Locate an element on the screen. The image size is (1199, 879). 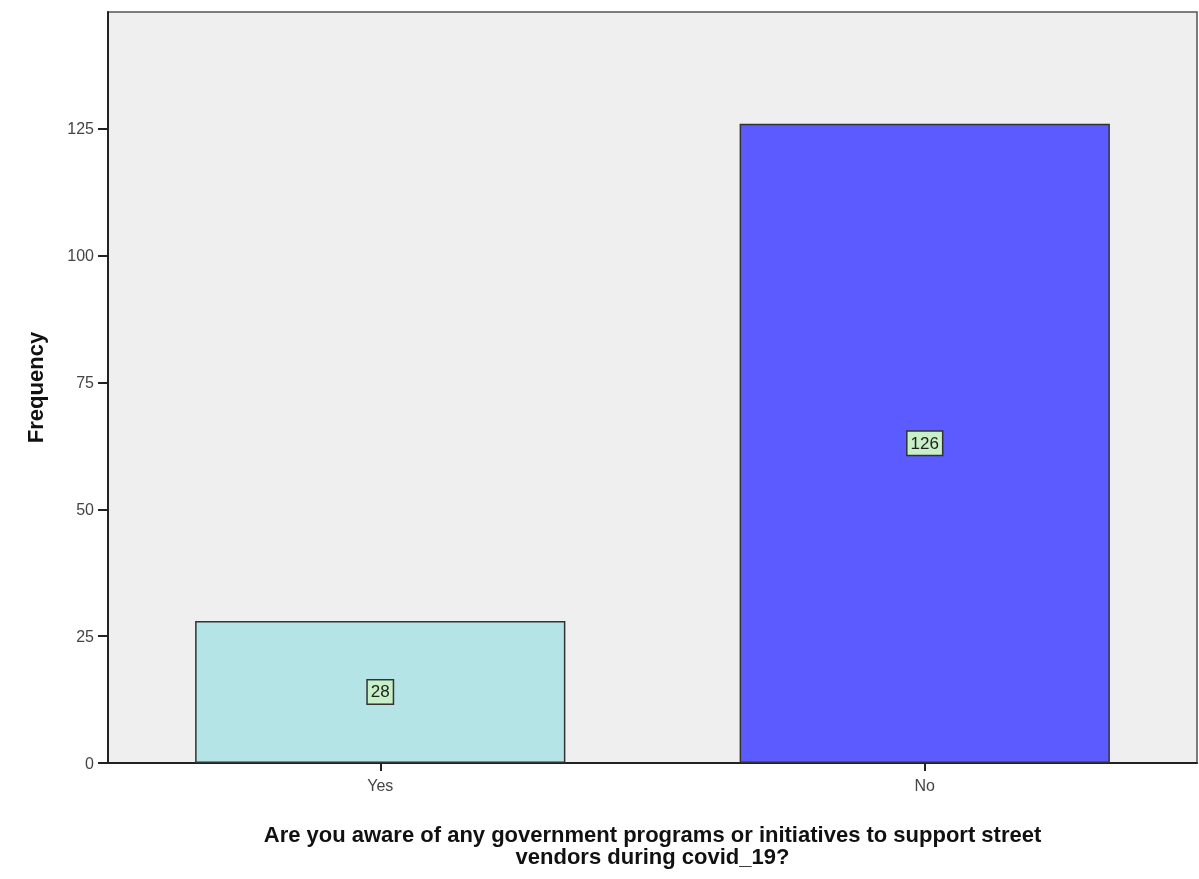
y-tick-label: 0 is located at coordinates (90, 763).